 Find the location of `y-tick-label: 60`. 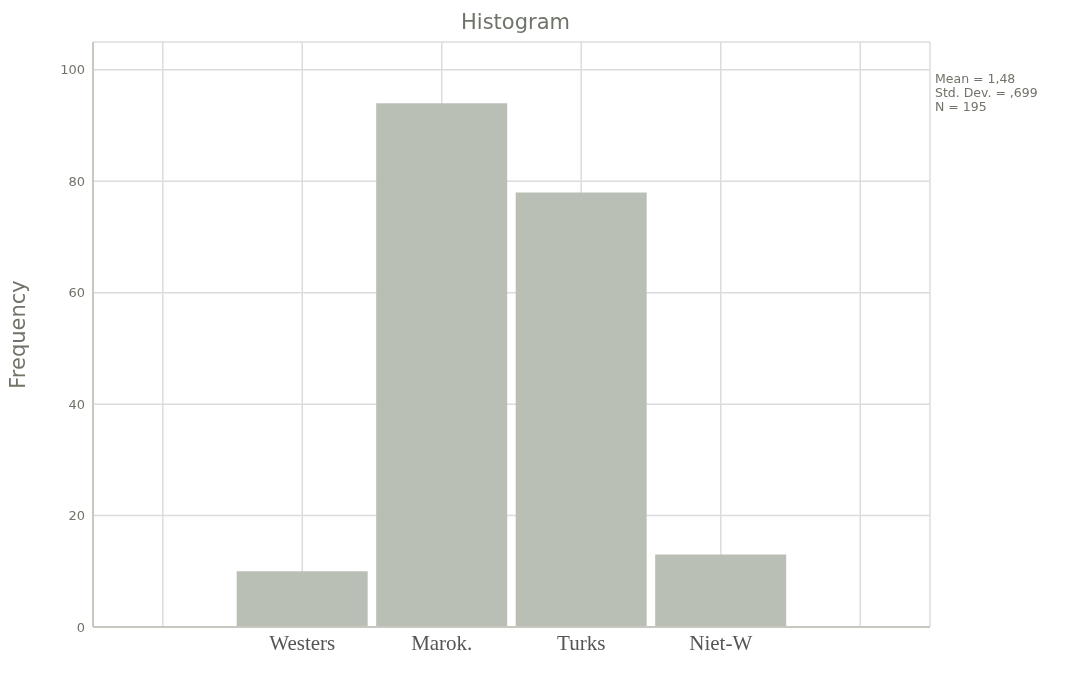

y-tick-label: 60 is located at coordinates (76, 293).